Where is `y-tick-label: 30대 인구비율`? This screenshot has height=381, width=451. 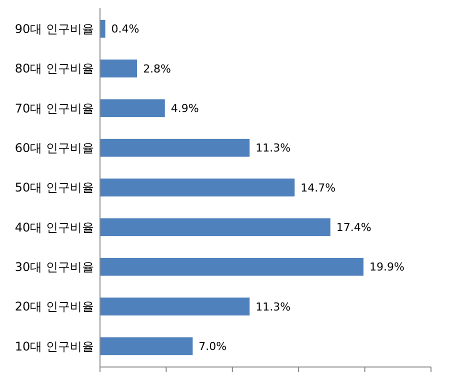
y-tick-label: 30대 인구비율 is located at coordinates (54, 267).